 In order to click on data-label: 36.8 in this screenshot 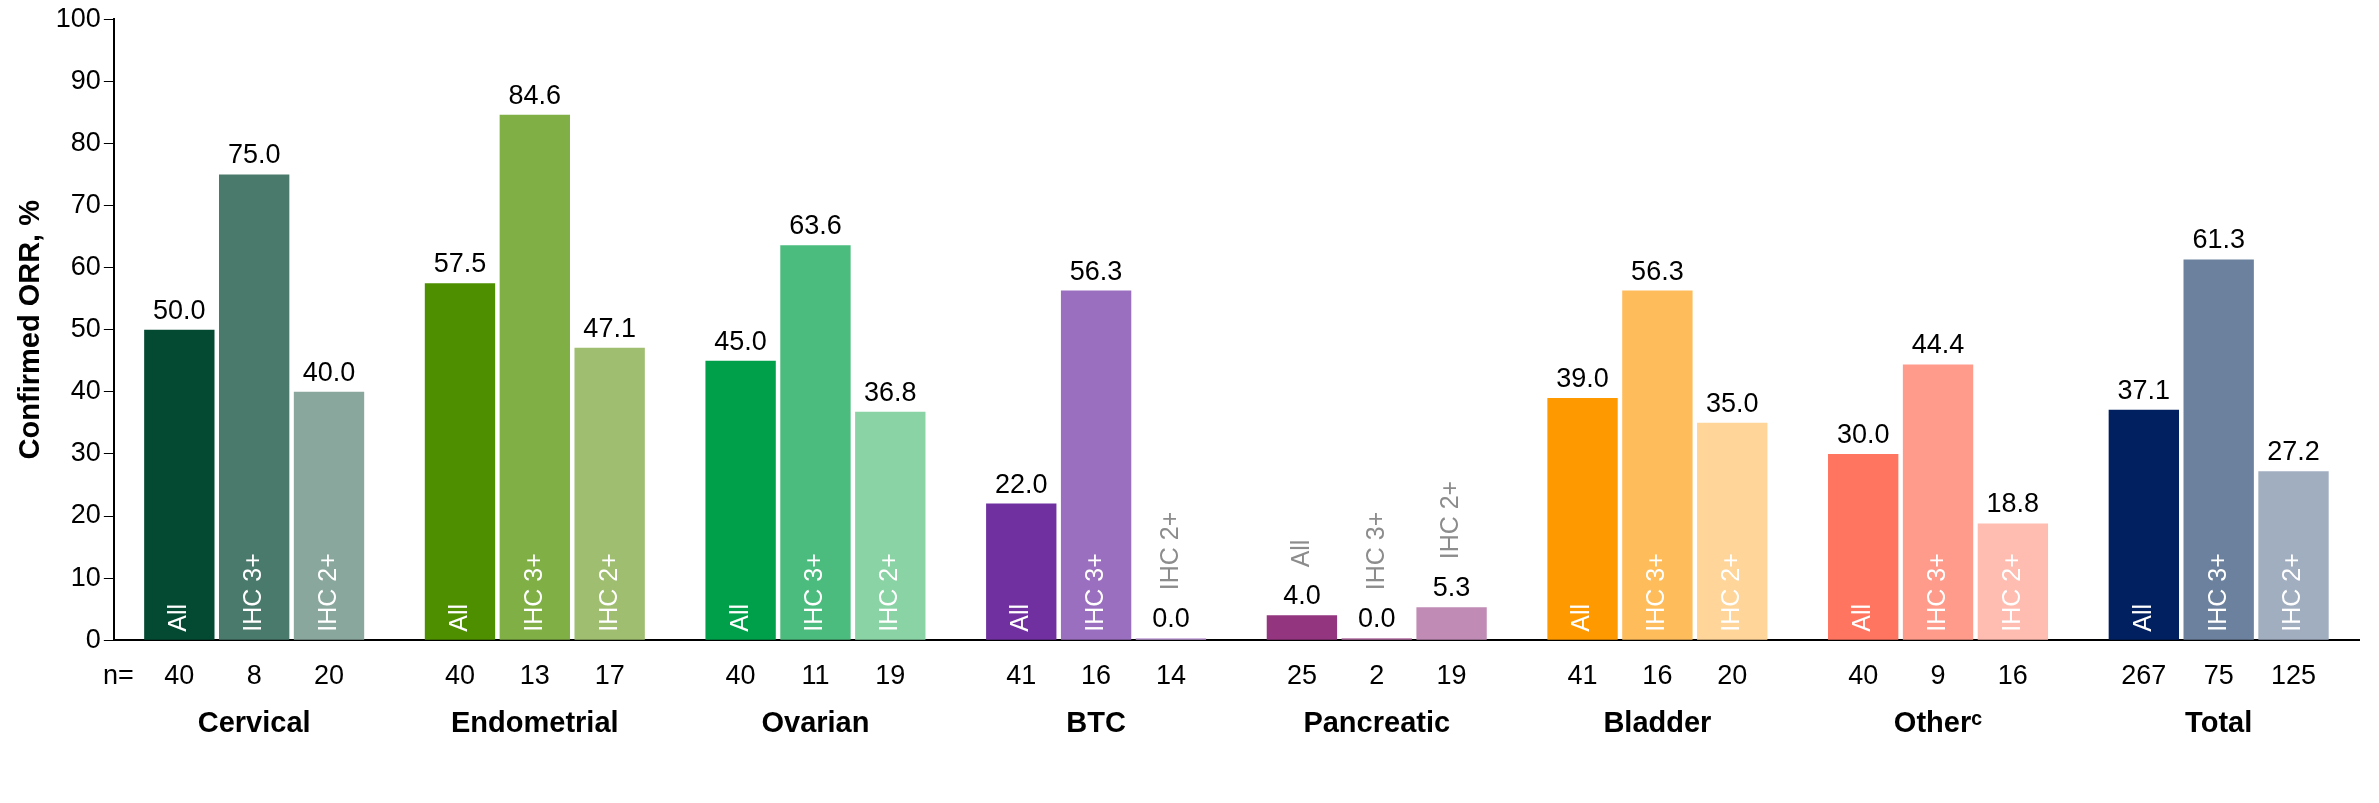, I will do `click(890, 391)`.